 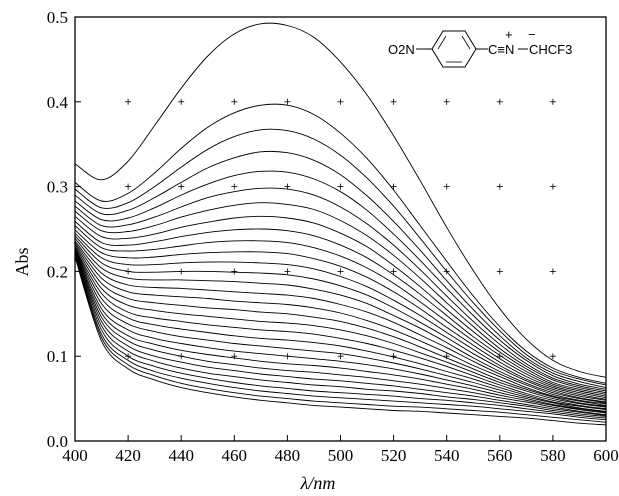 What do you see at coordinates (606, 455) in the screenshot?
I see `x-tick-label: 600` at bounding box center [606, 455].